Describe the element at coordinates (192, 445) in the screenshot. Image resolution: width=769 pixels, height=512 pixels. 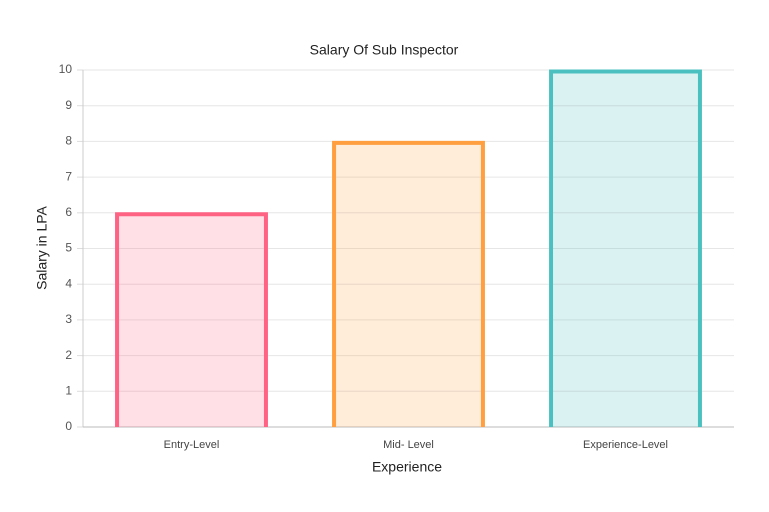
I see `x-tick-label: Entry-Level` at that location.